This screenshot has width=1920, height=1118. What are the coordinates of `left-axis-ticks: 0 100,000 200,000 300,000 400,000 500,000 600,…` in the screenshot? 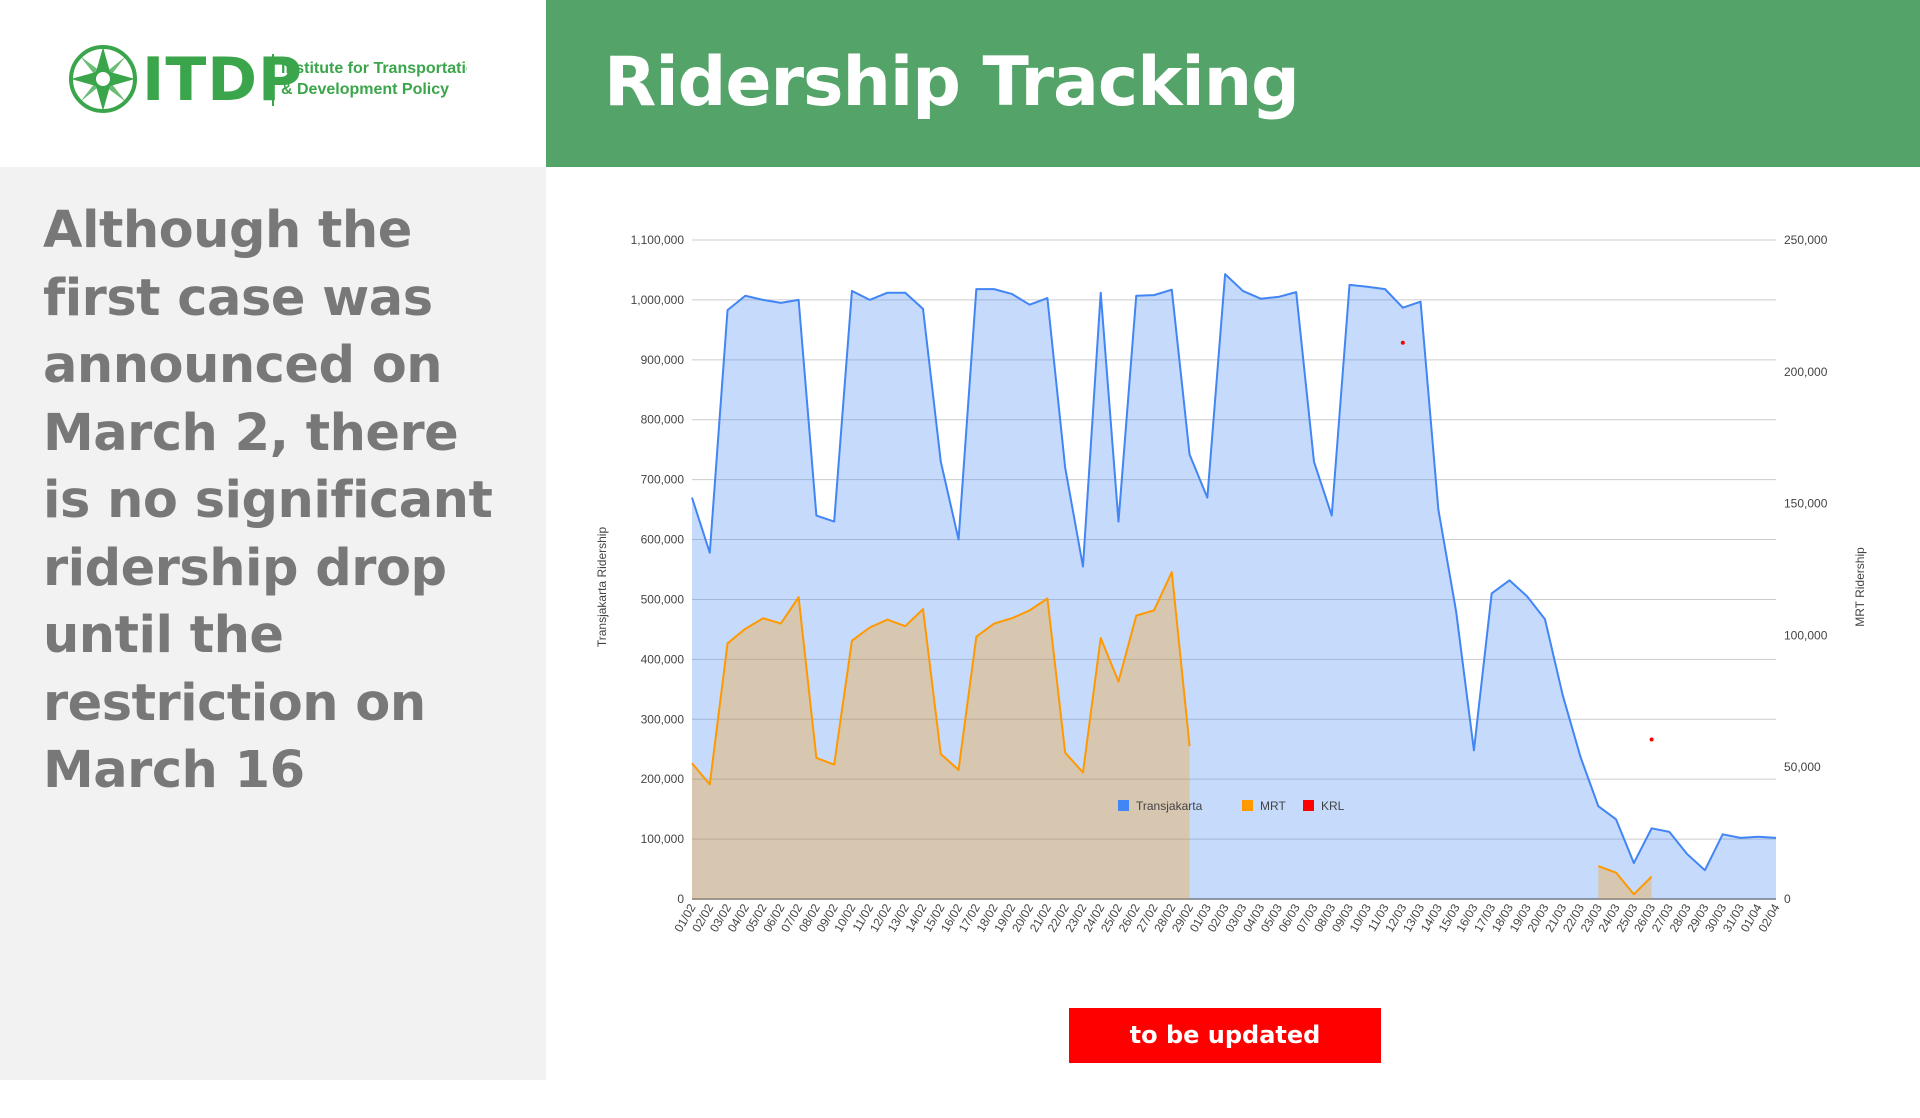 It's located at (658, 569).